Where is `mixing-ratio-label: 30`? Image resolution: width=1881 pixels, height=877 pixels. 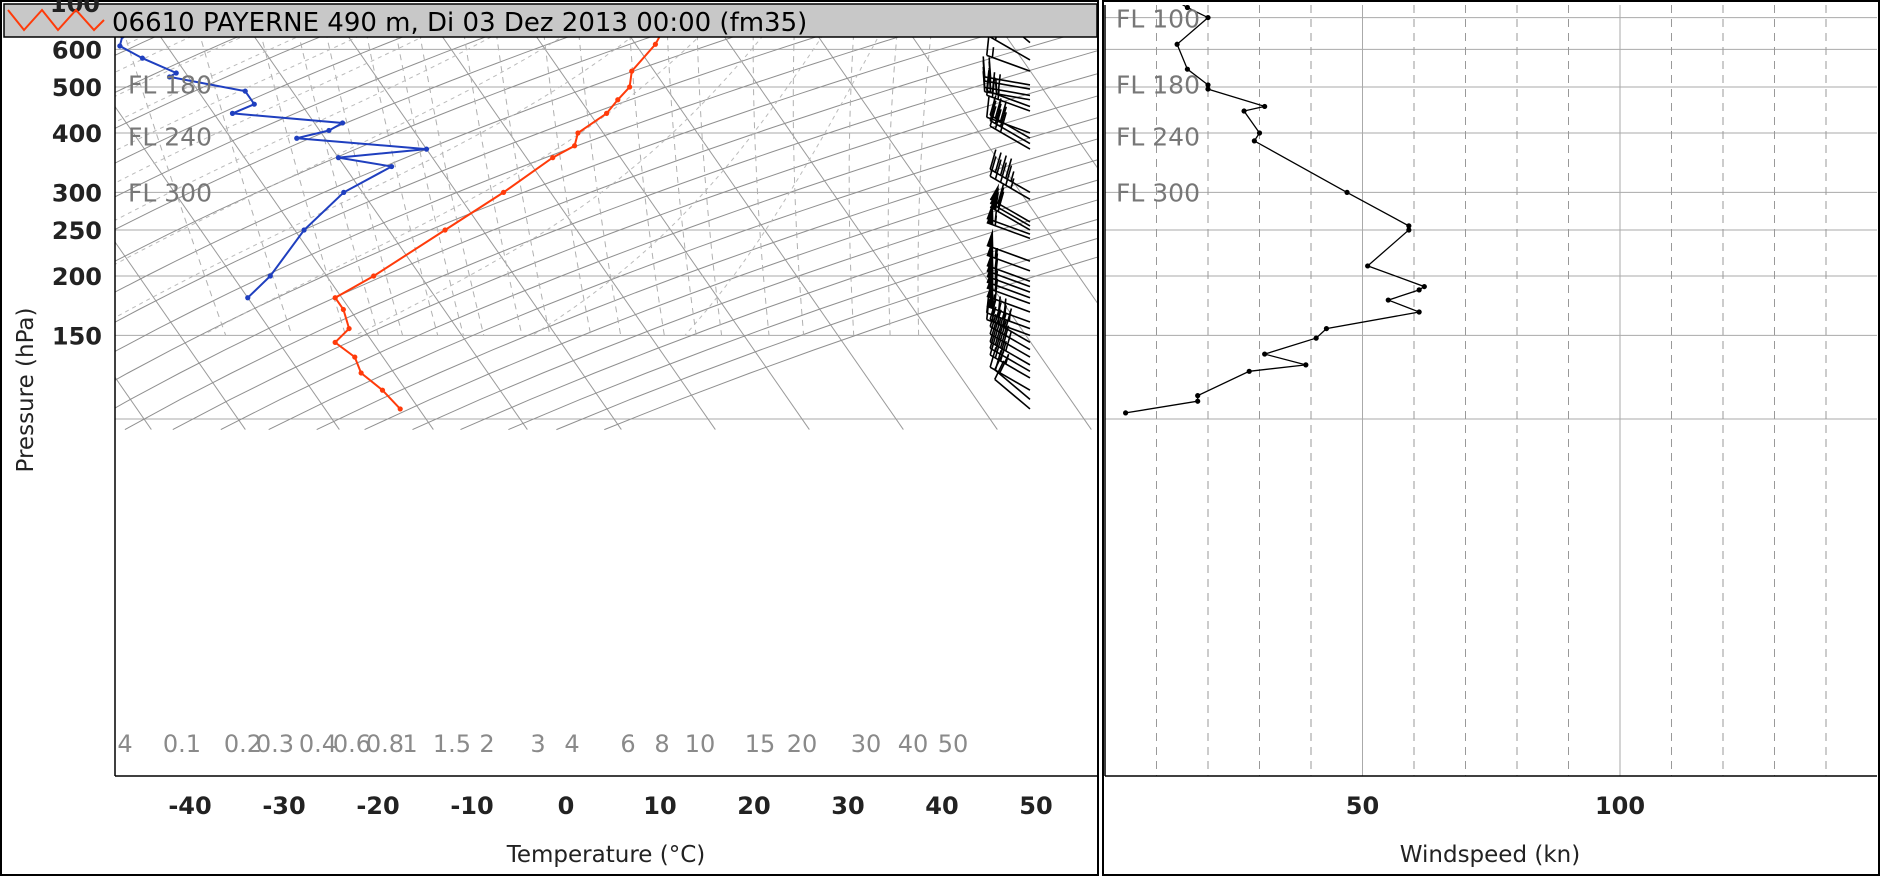
mixing-ratio-label: 30 is located at coordinates (866, 744).